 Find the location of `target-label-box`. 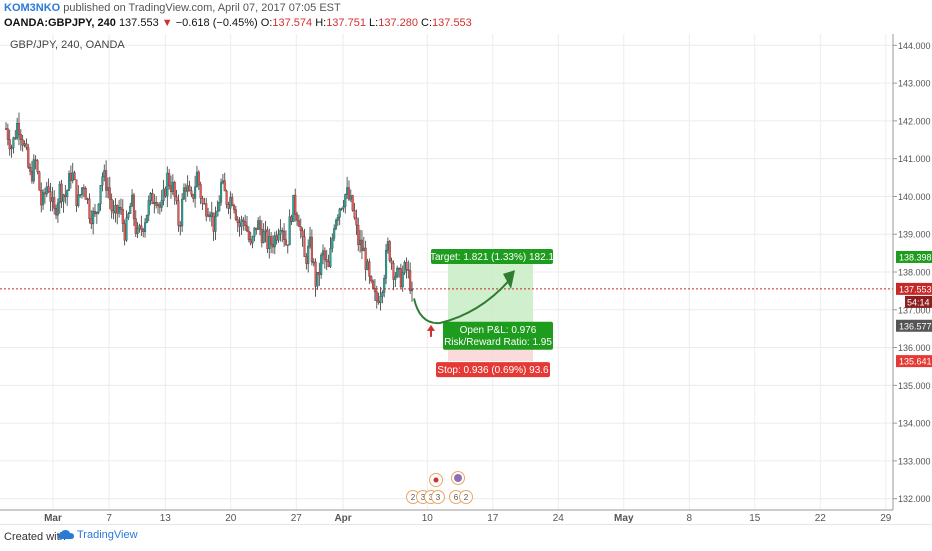

target-label-box is located at coordinates (492, 256).